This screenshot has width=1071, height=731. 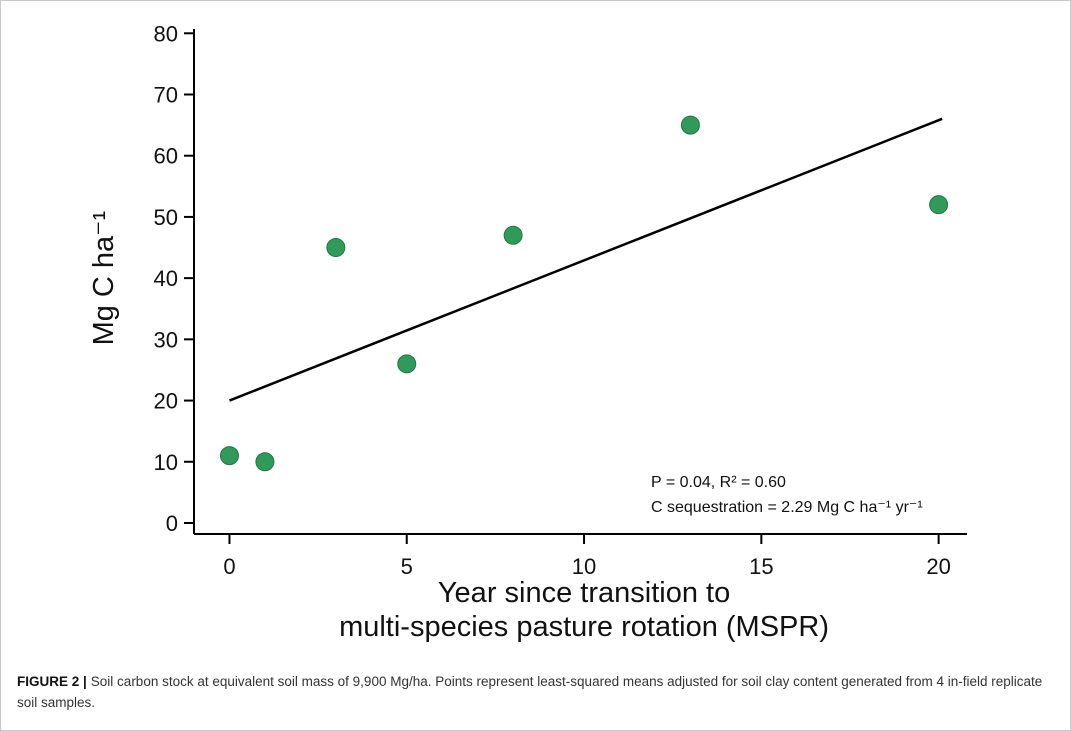 I want to click on x-tick-label: 15, so click(x=761, y=566).